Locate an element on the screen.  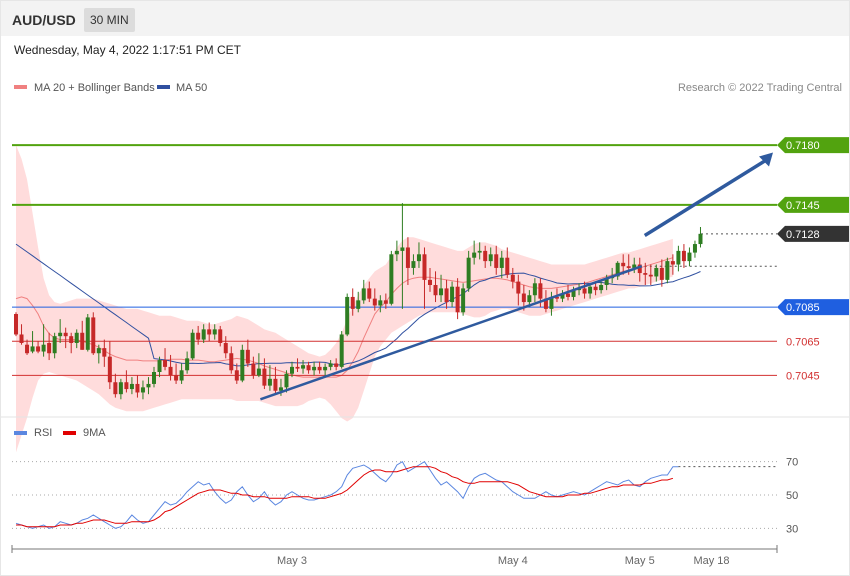
legend-ma50-label: MA 50 is located at coordinates (191, 88).